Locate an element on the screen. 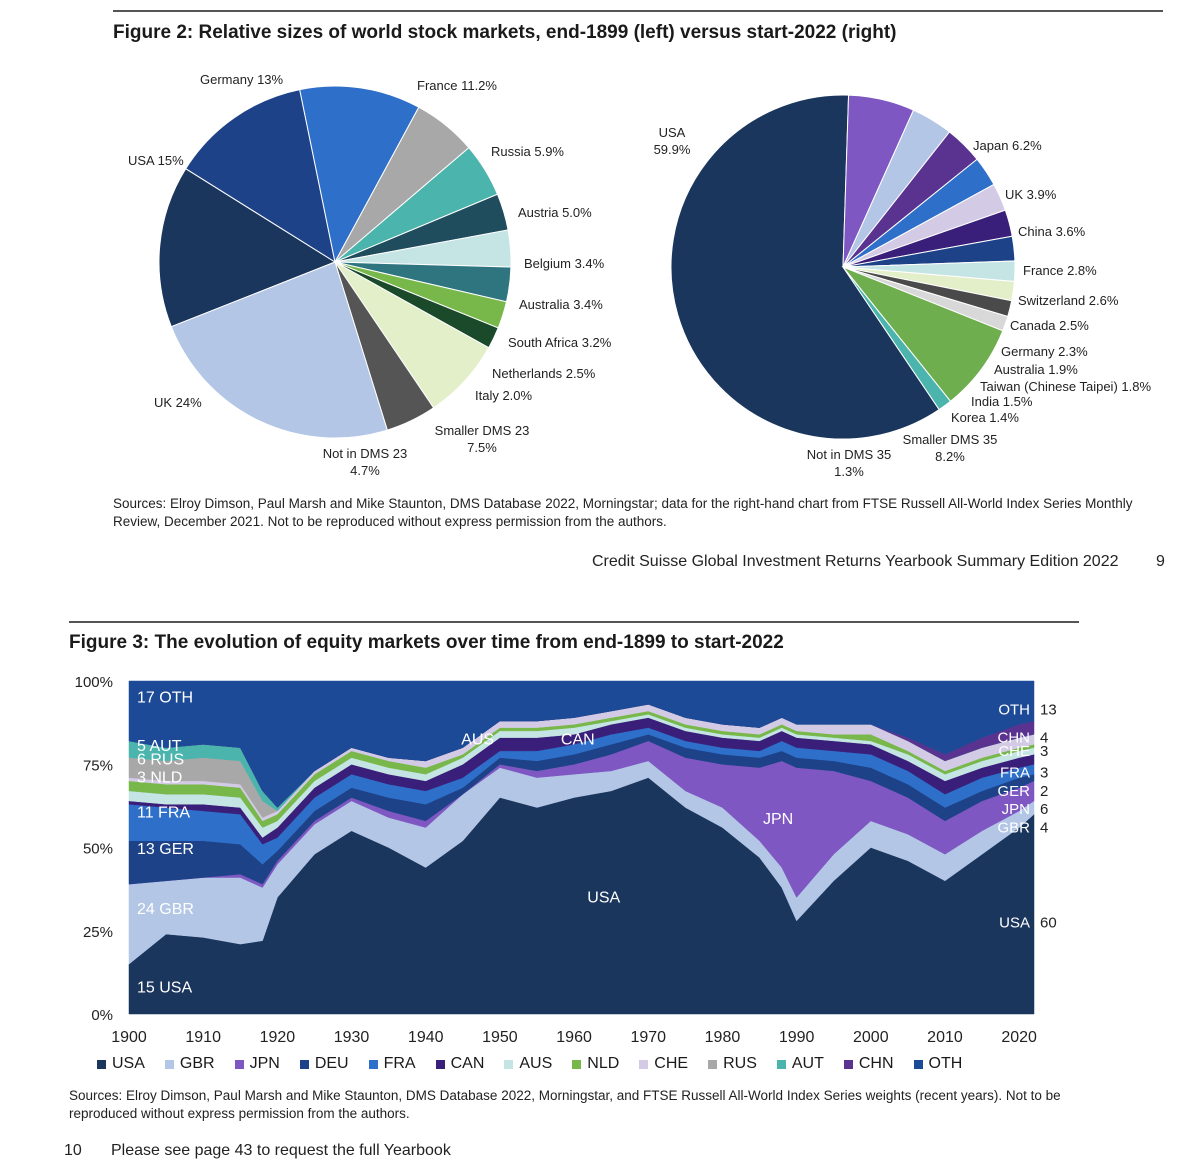  legend-label: CHN is located at coordinates (876, 1063).